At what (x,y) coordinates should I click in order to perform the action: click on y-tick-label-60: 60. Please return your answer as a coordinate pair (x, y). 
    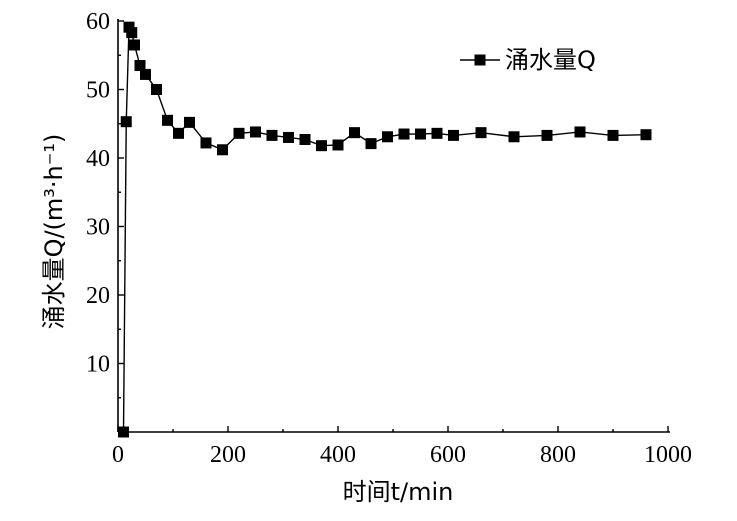
    Looking at the image, I should click on (98, 22).